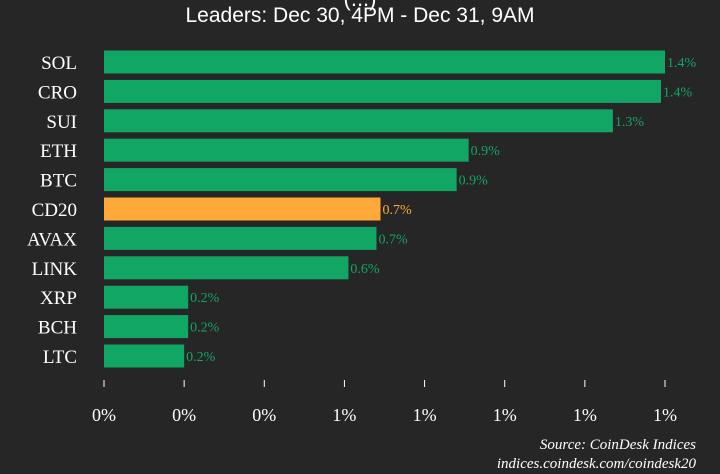  Describe the element at coordinates (630, 122) in the screenshot. I see `value-label: 1.3%` at that location.